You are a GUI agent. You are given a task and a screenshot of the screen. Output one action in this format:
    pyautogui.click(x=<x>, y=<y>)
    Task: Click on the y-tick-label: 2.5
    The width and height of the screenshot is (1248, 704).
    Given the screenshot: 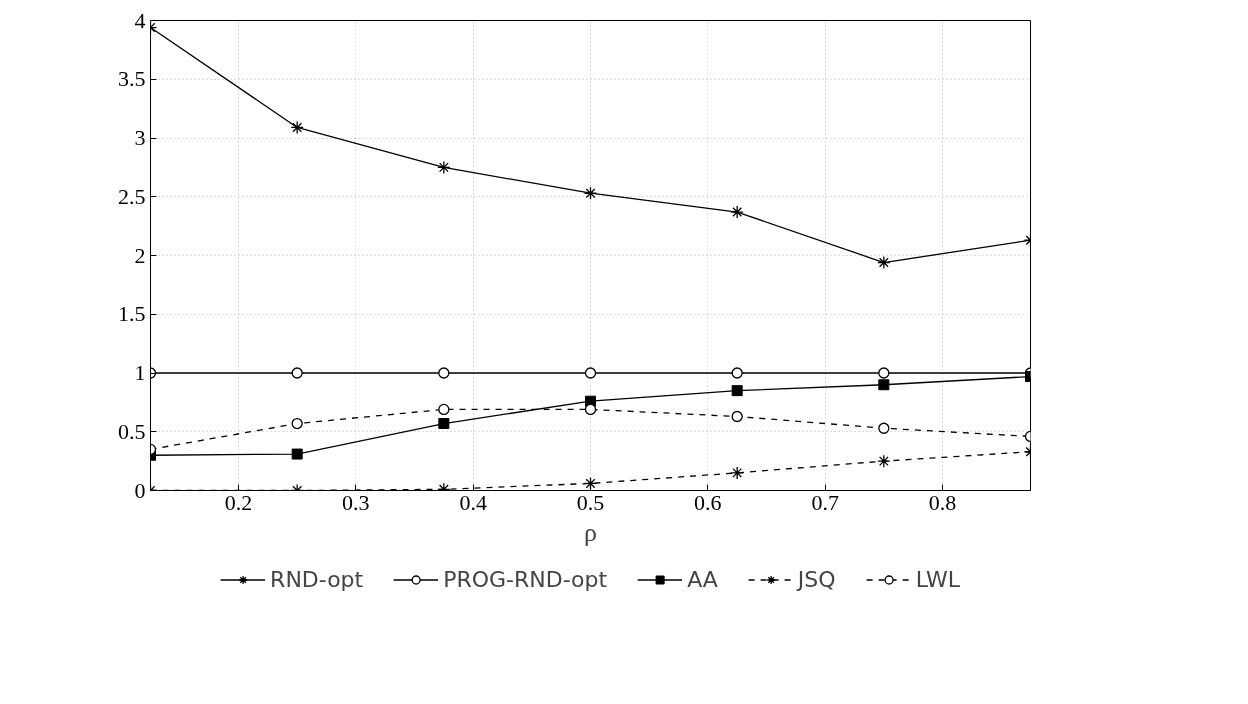 What is the action you would take?
    pyautogui.click(x=132, y=196)
    